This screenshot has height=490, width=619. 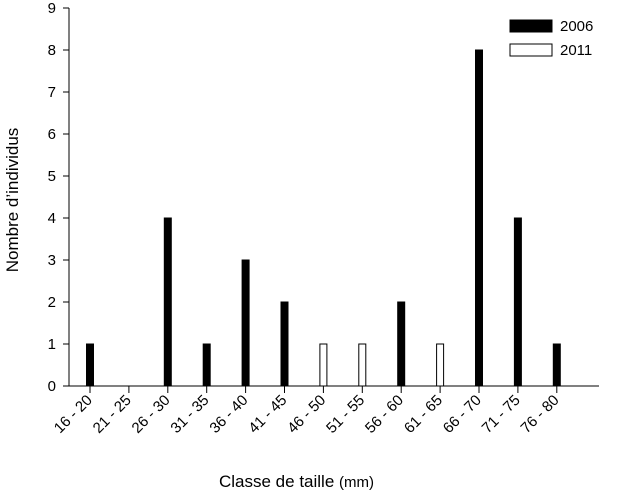 What do you see at coordinates (531, 50) in the screenshot?
I see `legend-swatch-2011` at bounding box center [531, 50].